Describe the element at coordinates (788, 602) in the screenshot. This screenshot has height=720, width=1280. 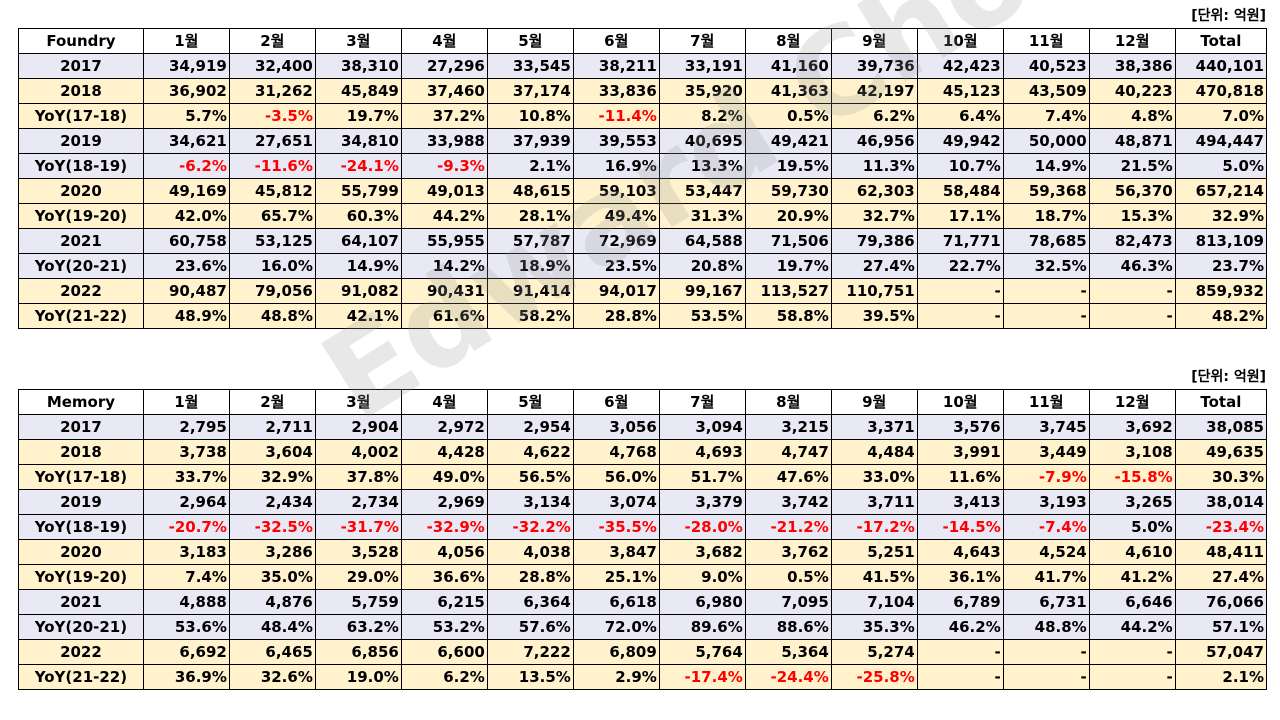
I see `table-cell: 7,095` at that location.